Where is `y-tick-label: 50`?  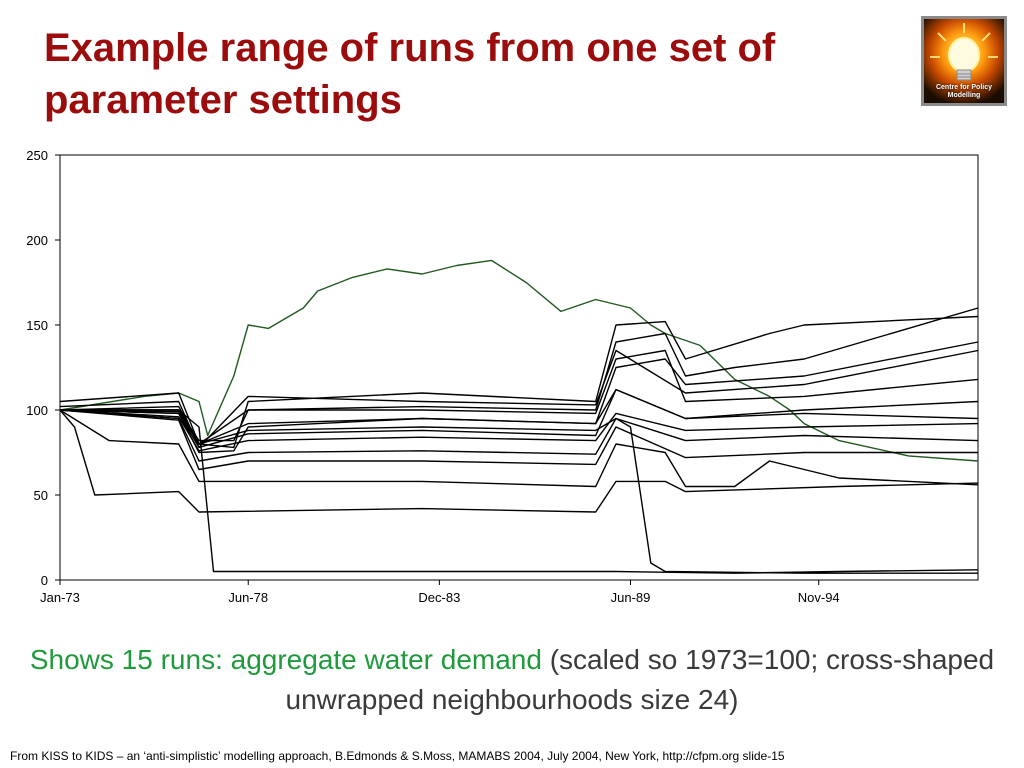 y-tick-label: 50 is located at coordinates (41, 495).